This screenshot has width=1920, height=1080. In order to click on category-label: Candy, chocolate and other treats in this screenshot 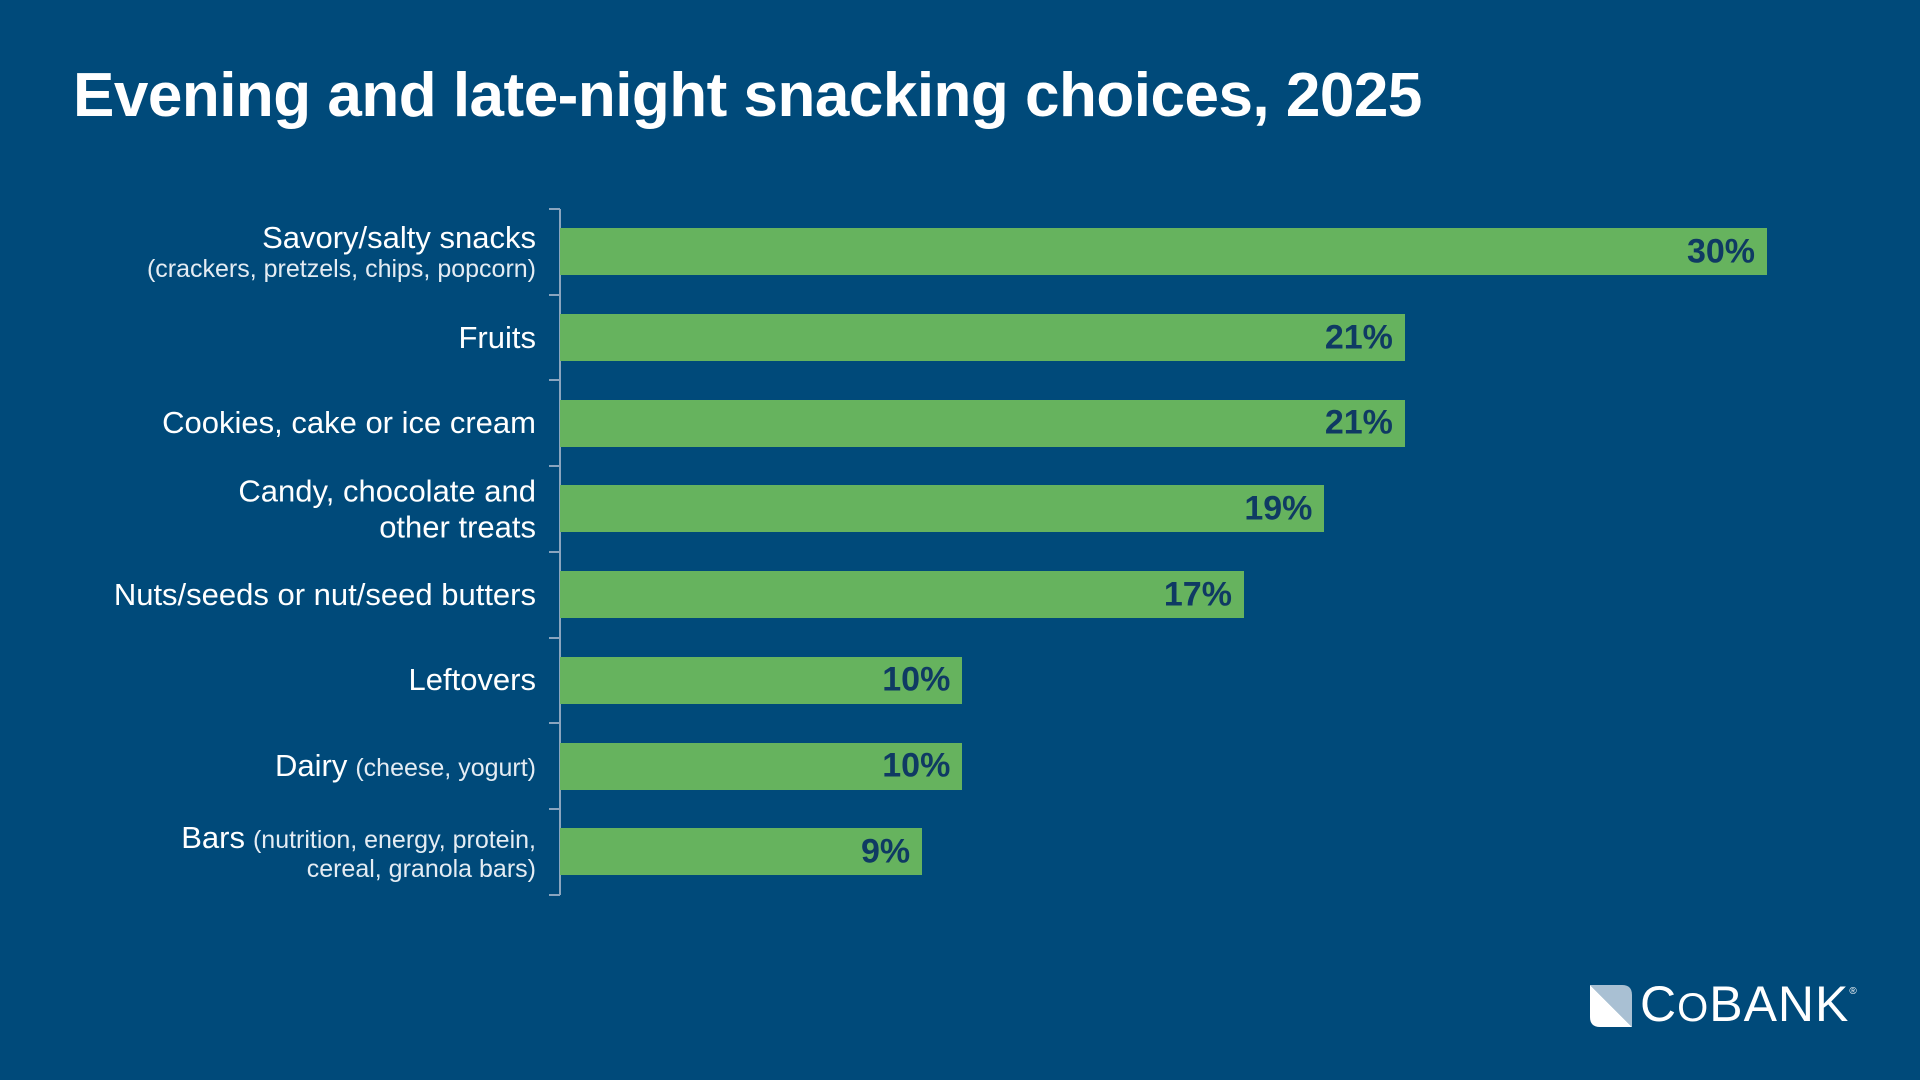, I will do `click(371, 508)`.